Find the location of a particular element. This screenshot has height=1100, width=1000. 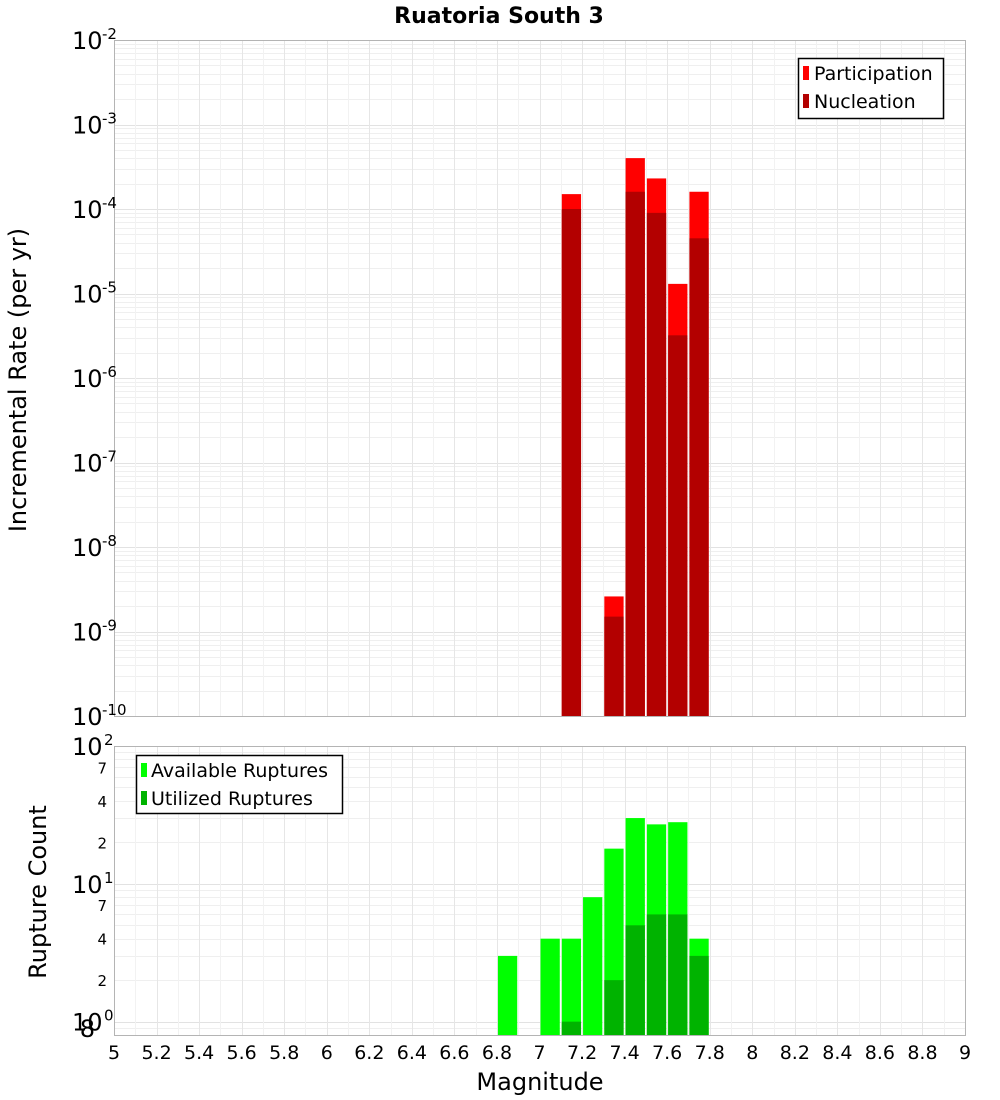

count-y-tick-exp: 0 is located at coordinates (109, 1016).